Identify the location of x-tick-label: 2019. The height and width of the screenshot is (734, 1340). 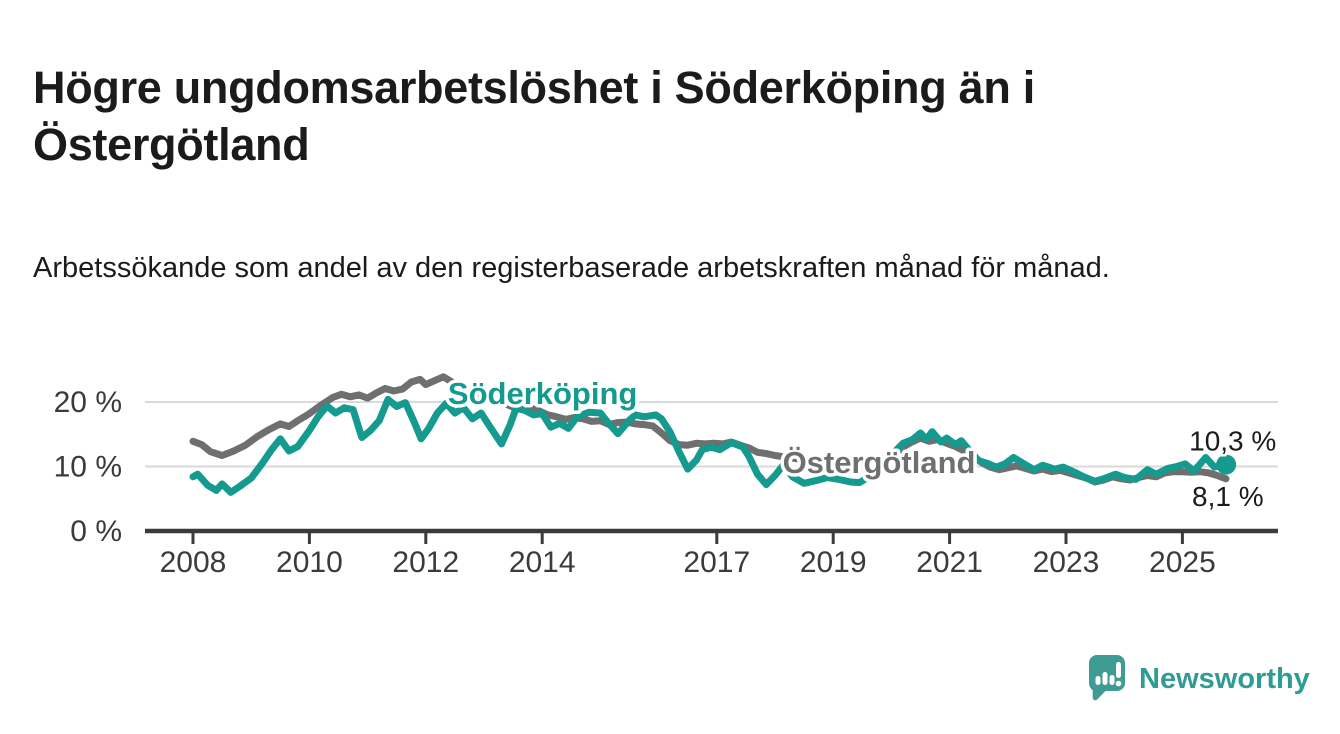
(833, 562).